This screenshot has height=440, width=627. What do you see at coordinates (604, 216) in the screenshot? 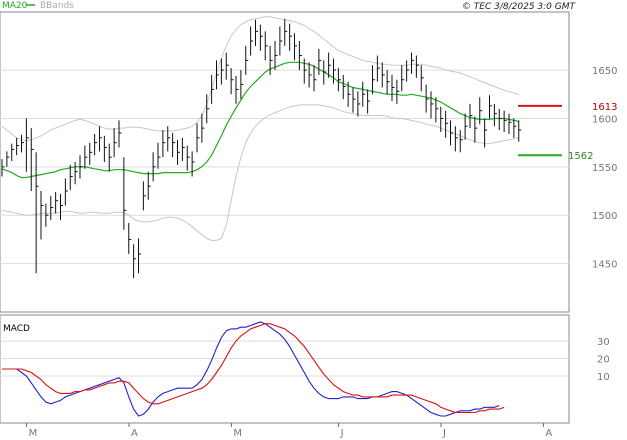
I see `price-y-tick-label: 1500` at bounding box center [604, 216].